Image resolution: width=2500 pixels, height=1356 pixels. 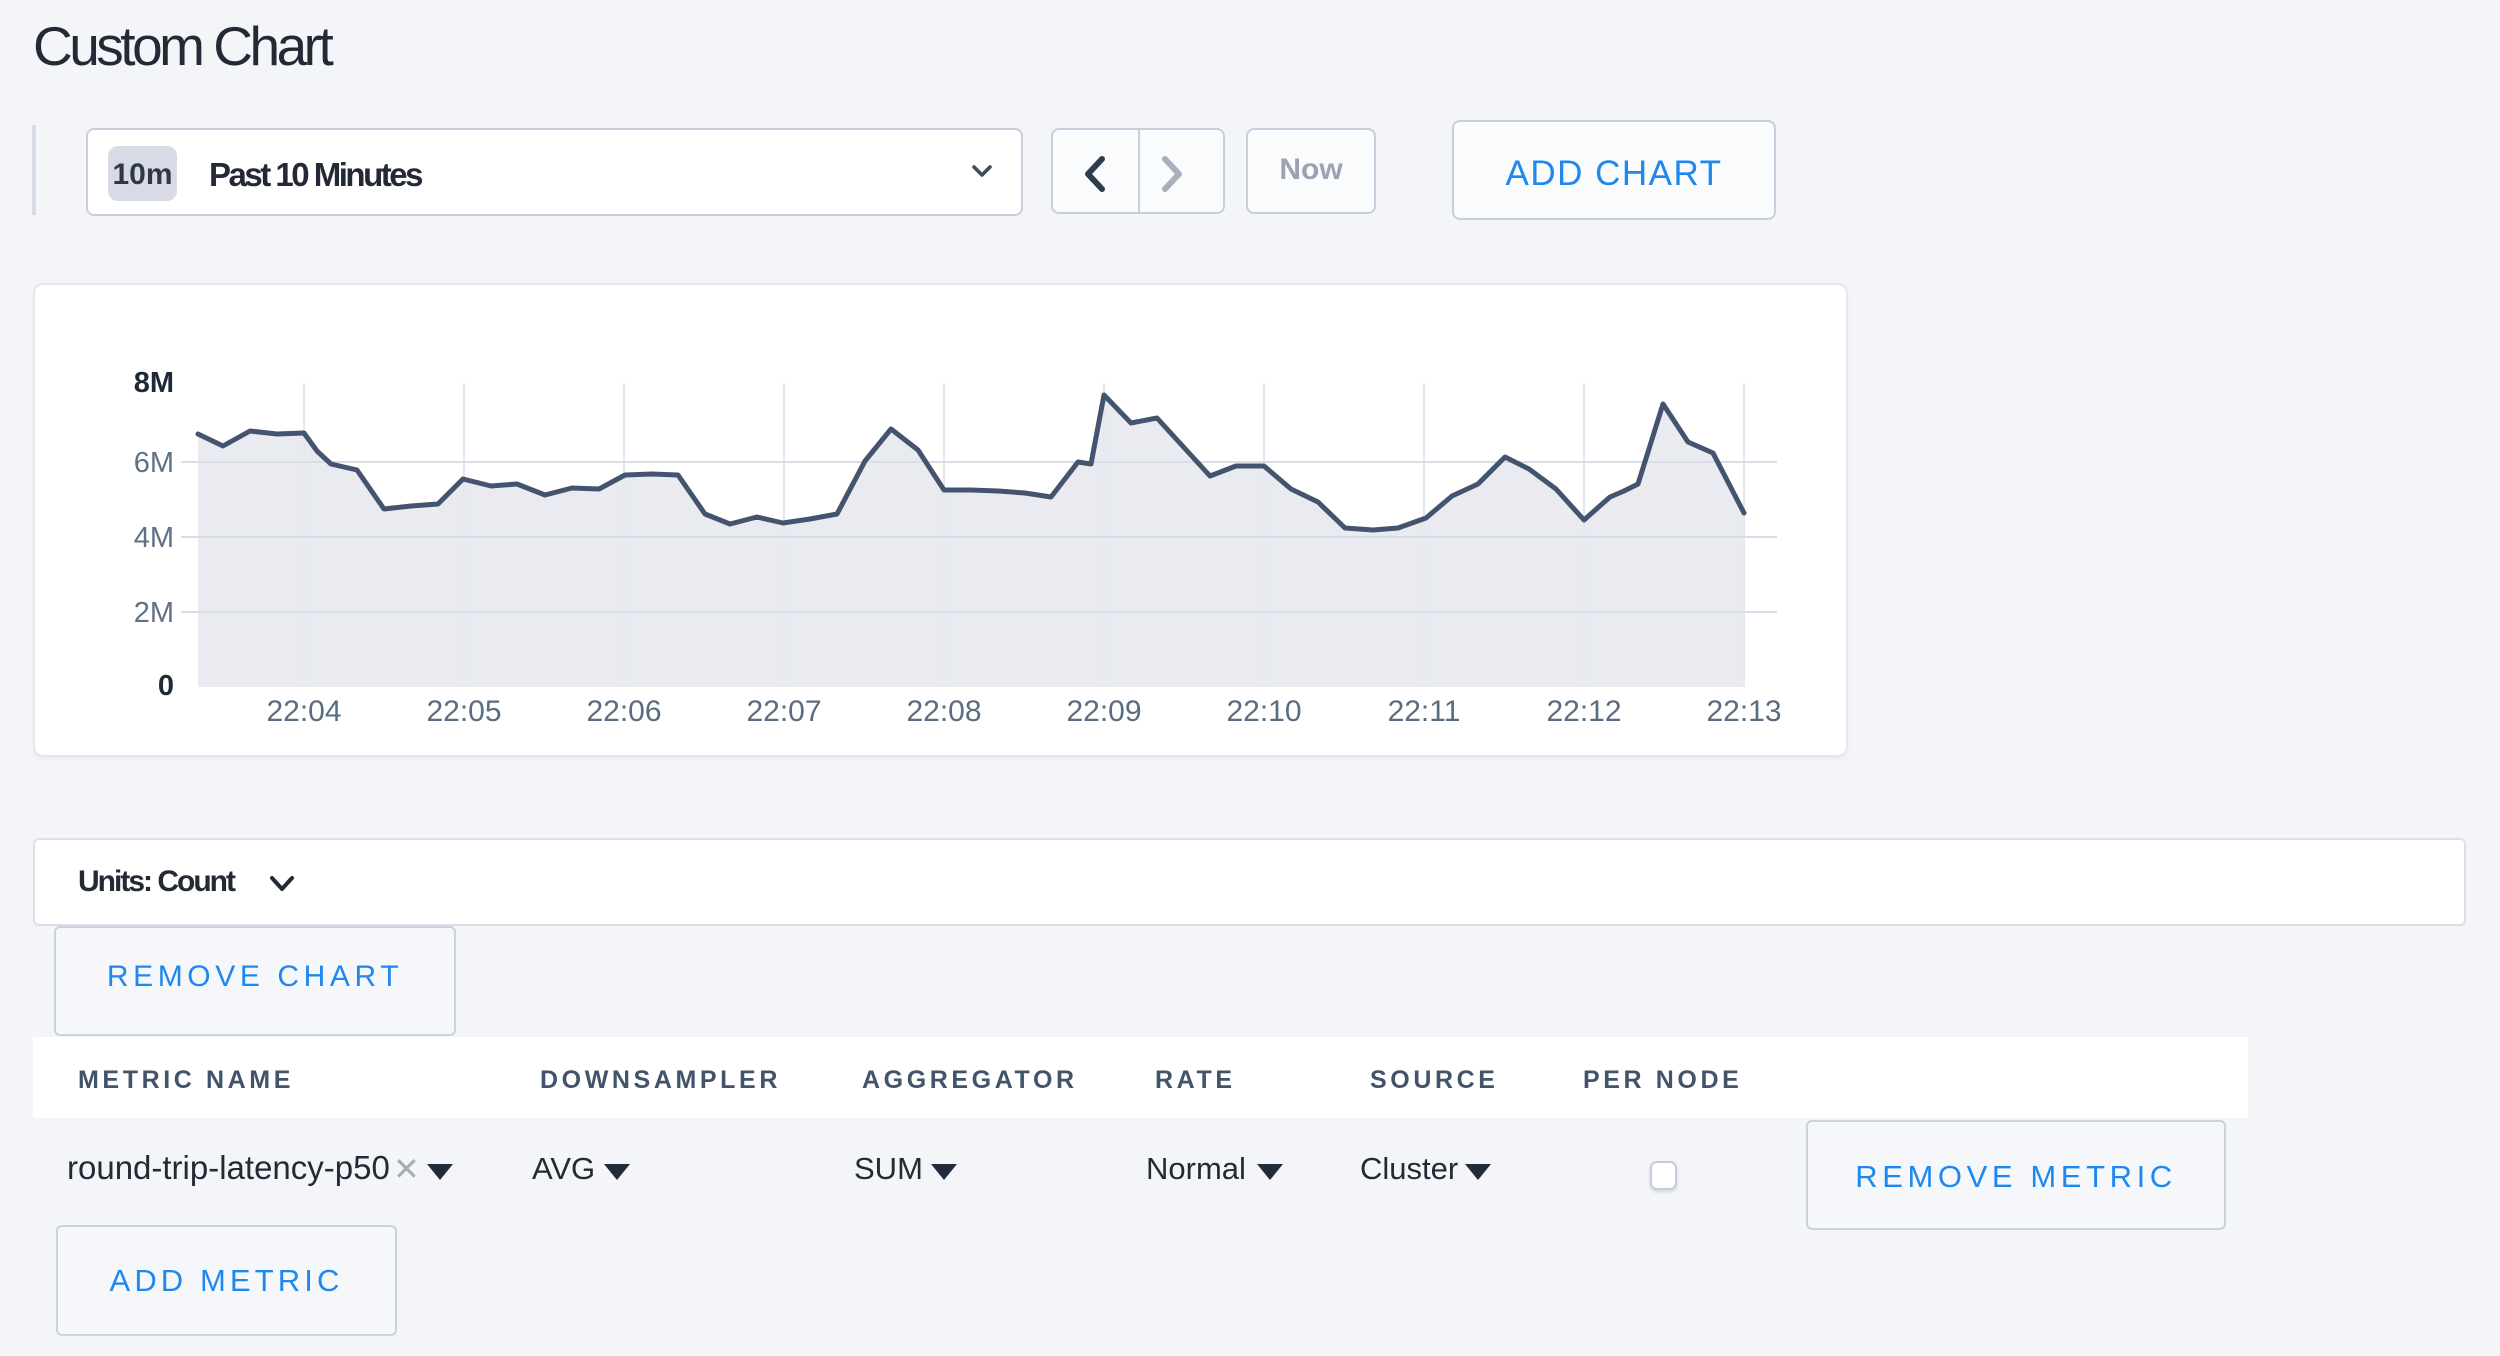 What do you see at coordinates (154, 613) in the screenshot?
I see `svg-text: 2M` at bounding box center [154, 613].